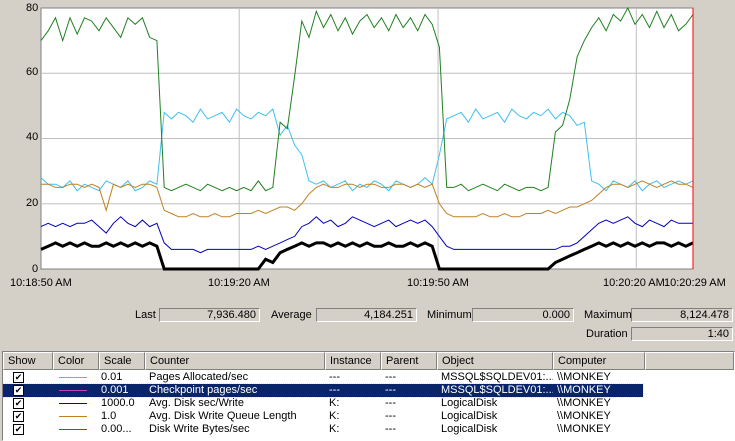 Image resolution: width=735 pixels, height=441 pixels. I want to click on header-filler, so click(689, 361).